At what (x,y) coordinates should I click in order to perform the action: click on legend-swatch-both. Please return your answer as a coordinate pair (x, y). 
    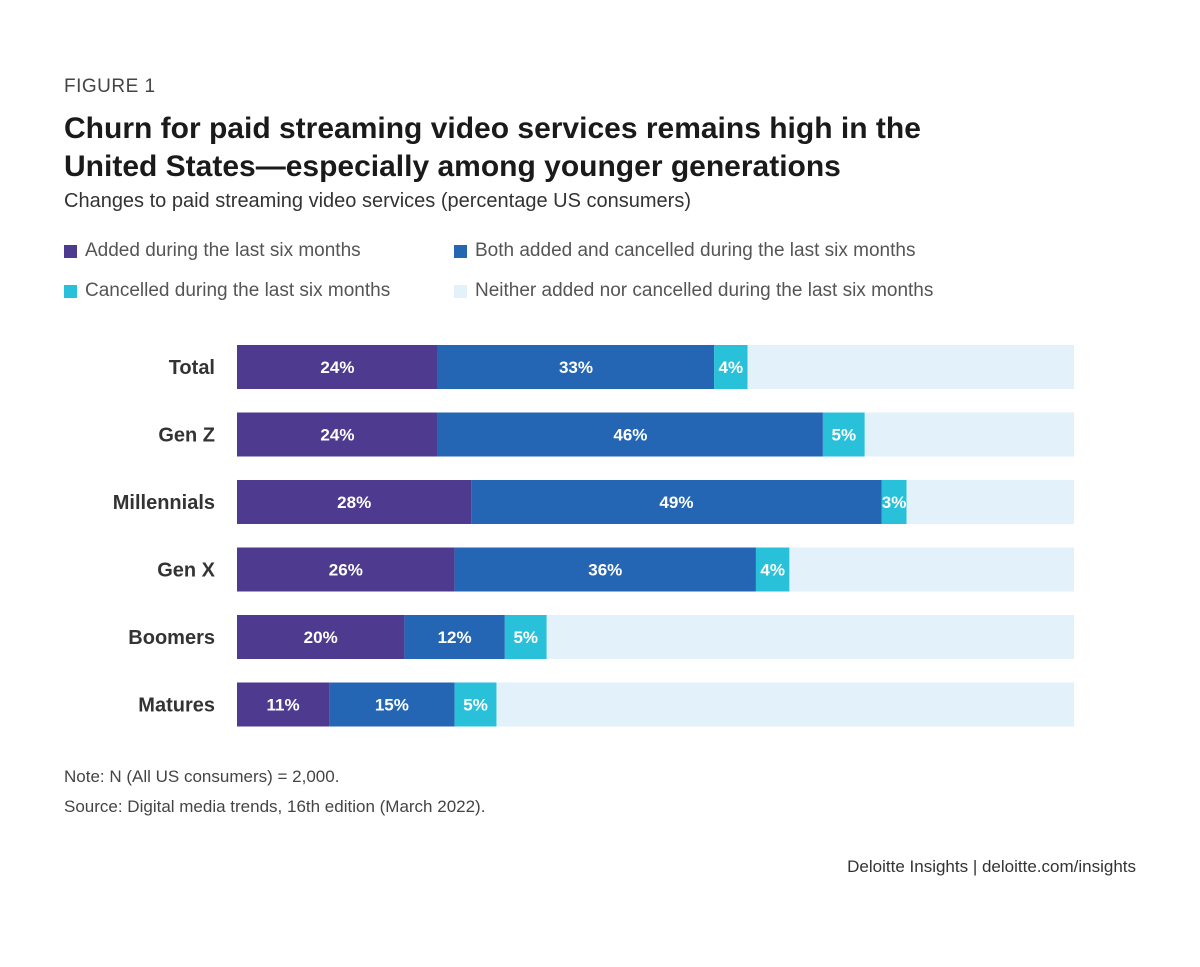
    Looking at the image, I should click on (460, 251).